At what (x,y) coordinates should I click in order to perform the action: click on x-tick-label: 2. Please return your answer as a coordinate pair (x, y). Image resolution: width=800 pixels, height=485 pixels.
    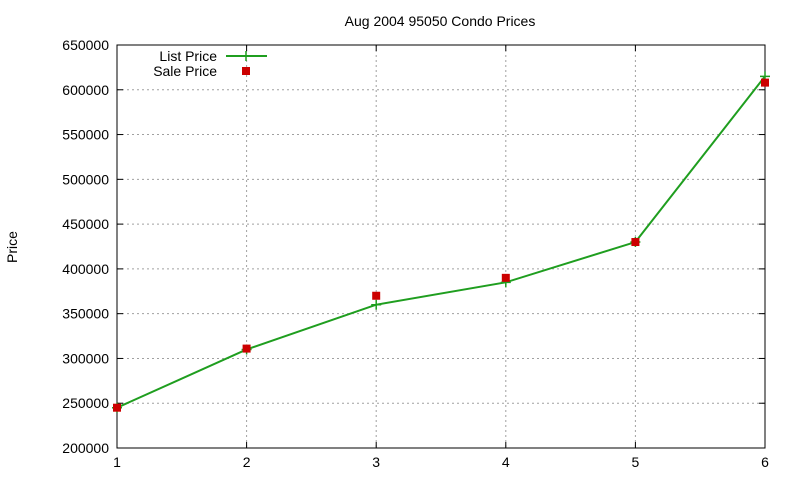
    Looking at the image, I should click on (247, 462).